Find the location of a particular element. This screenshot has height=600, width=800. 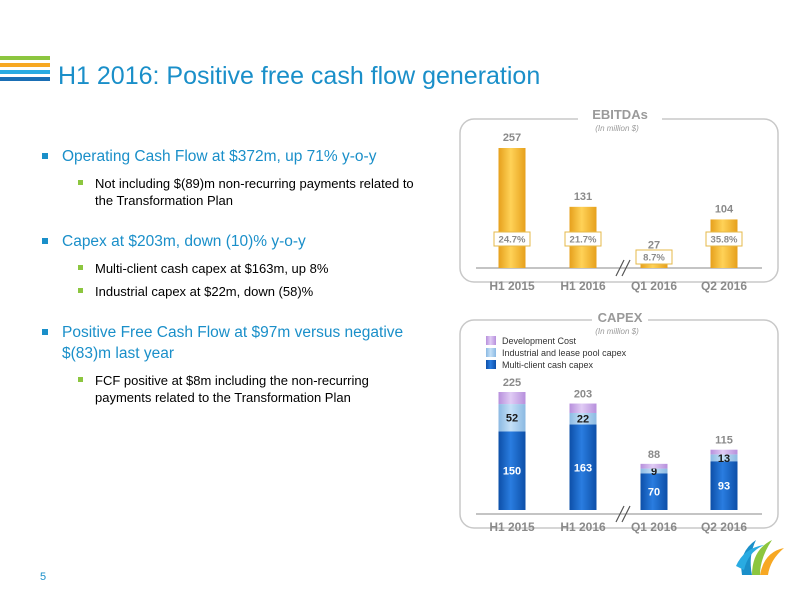

legend-label: Development Cost is located at coordinates (539, 341).